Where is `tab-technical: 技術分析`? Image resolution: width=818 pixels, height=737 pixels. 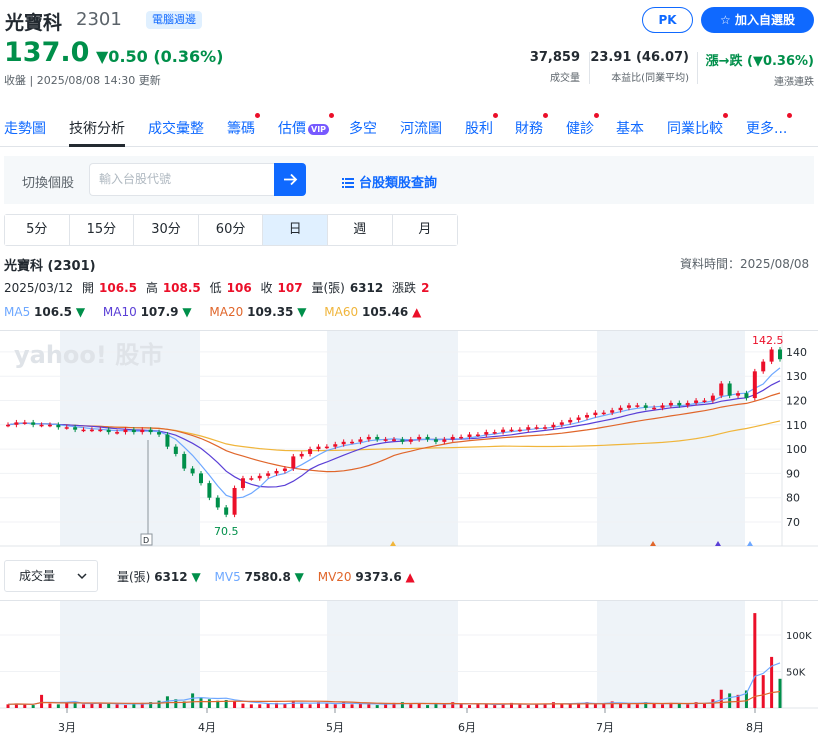
tab-technical: 技術分析 is located at coordinates (97, 128).